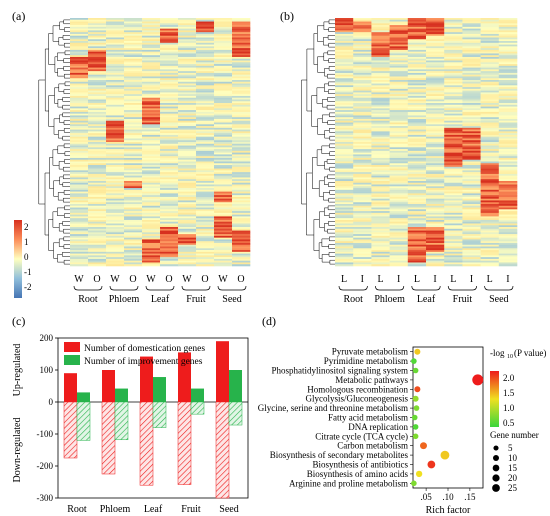 This screenshot has width=550, height=516. Describe the element at coordinates (513, 478) in the screenshot. I see `size-legend-label: 20` at that location.